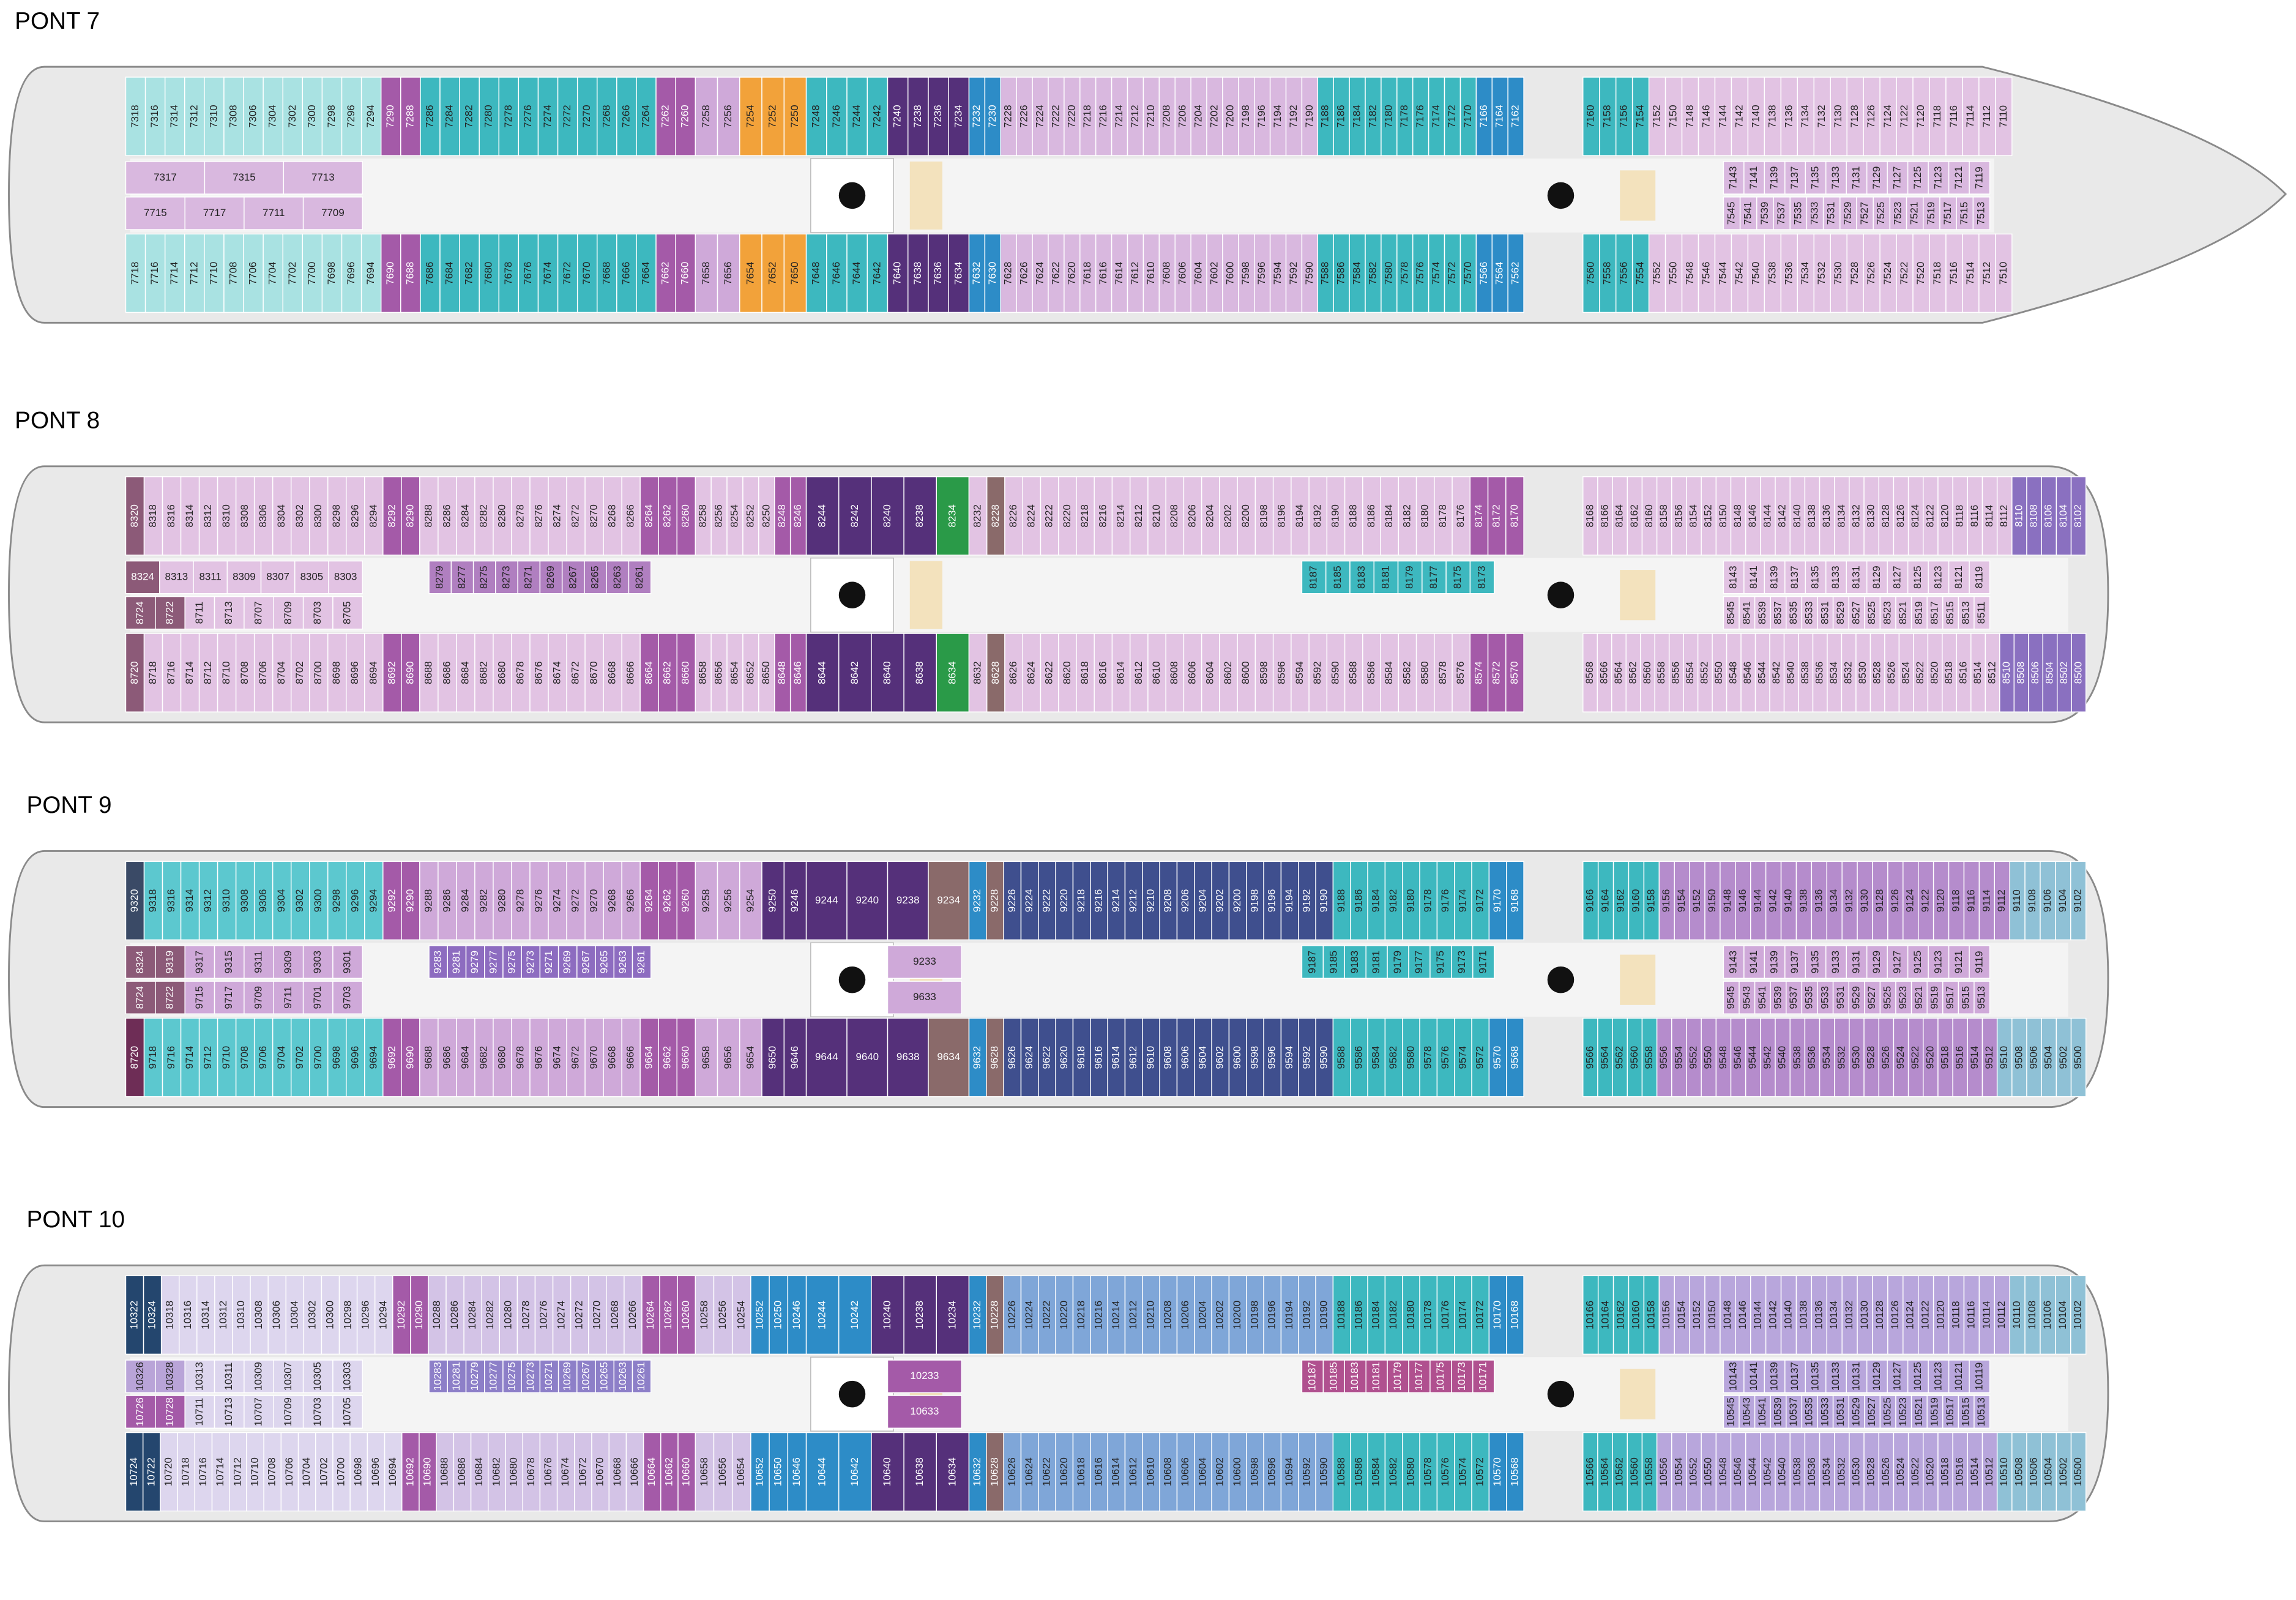 This screenshot has width=2296, height=1600. I want to click on cabin-number: 8564, so click(1618, 673).